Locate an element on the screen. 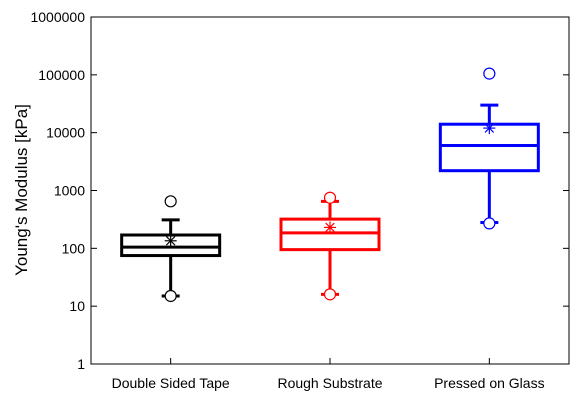 The width and height of the screenshot is (575, 396). y-tick-label: 1000 is located at coordinates (69, 191).